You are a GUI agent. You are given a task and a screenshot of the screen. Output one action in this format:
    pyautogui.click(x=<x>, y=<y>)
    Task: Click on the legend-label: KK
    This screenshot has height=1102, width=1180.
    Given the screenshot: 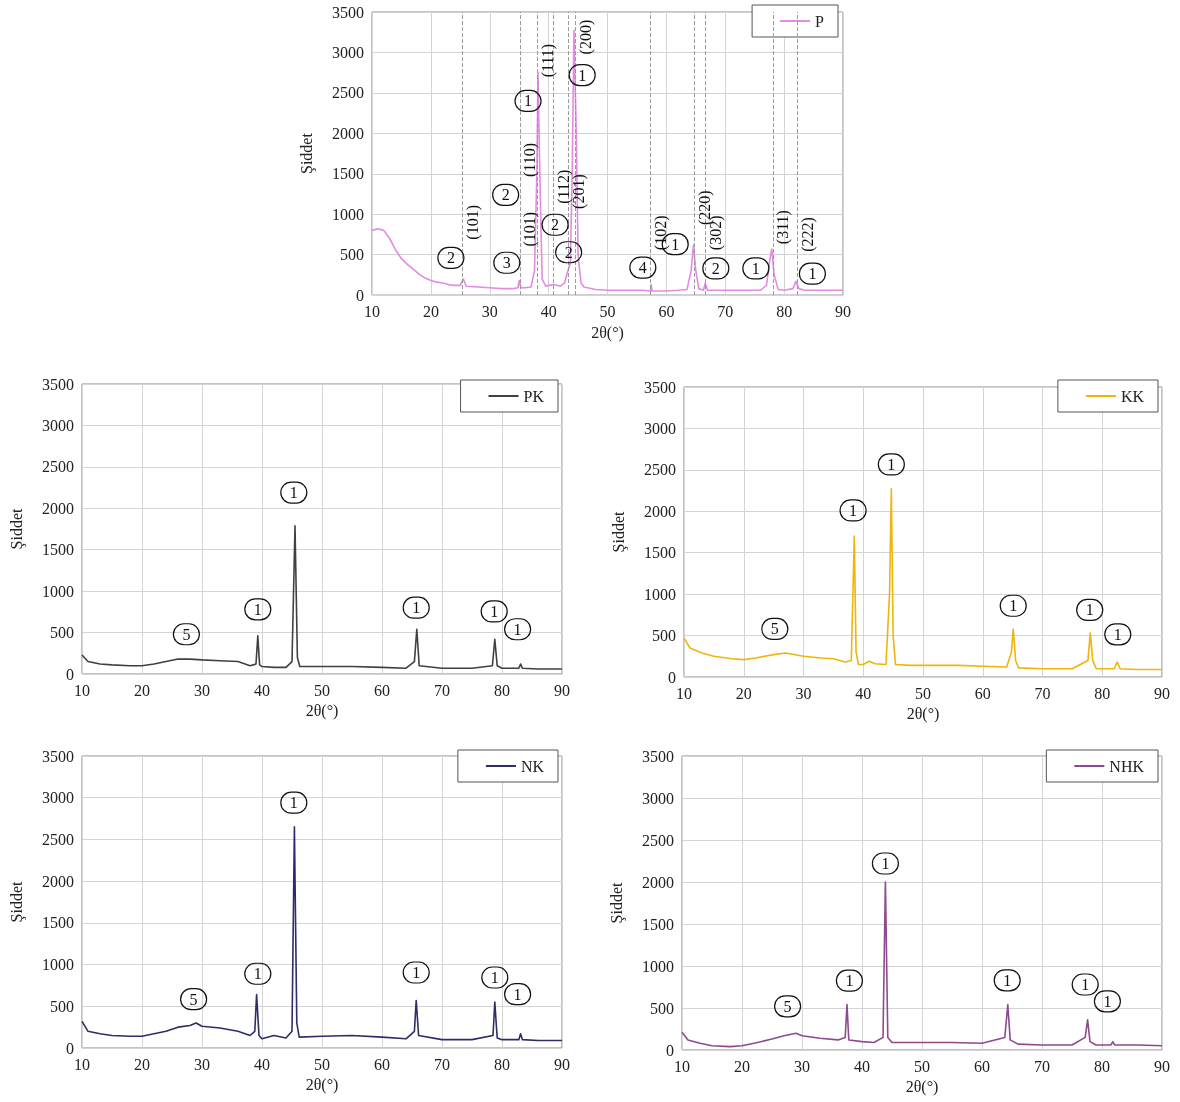 What is the action you would take?
    pyautogui.click(x=1132, y=396)
    